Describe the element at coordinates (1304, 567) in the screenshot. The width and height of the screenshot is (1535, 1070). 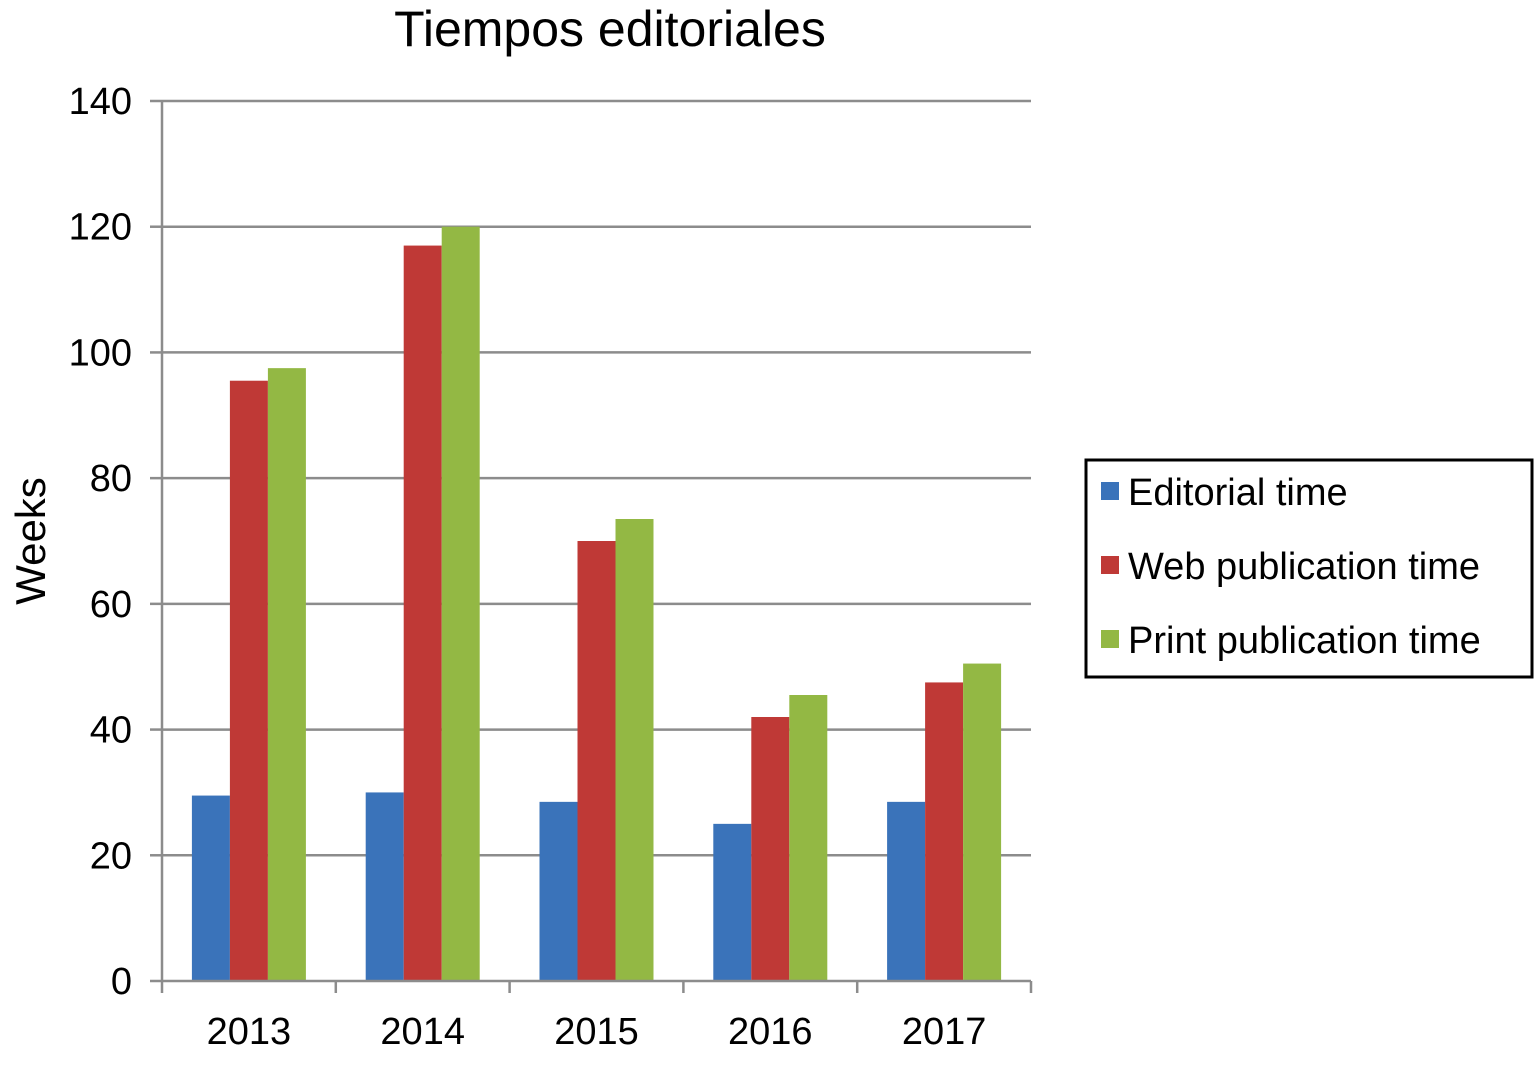
I see `legend-label: Web publication time` at that location.